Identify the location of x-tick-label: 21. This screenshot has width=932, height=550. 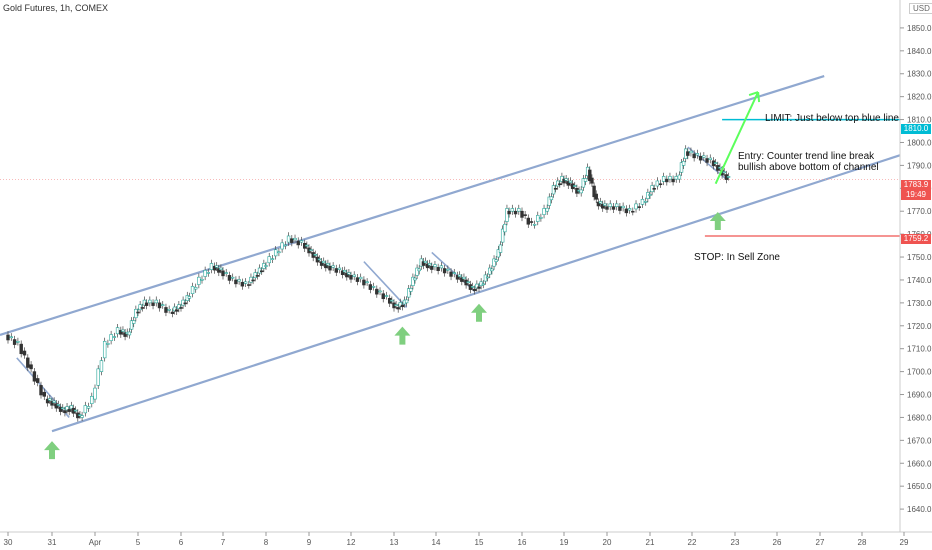
(650, 542).